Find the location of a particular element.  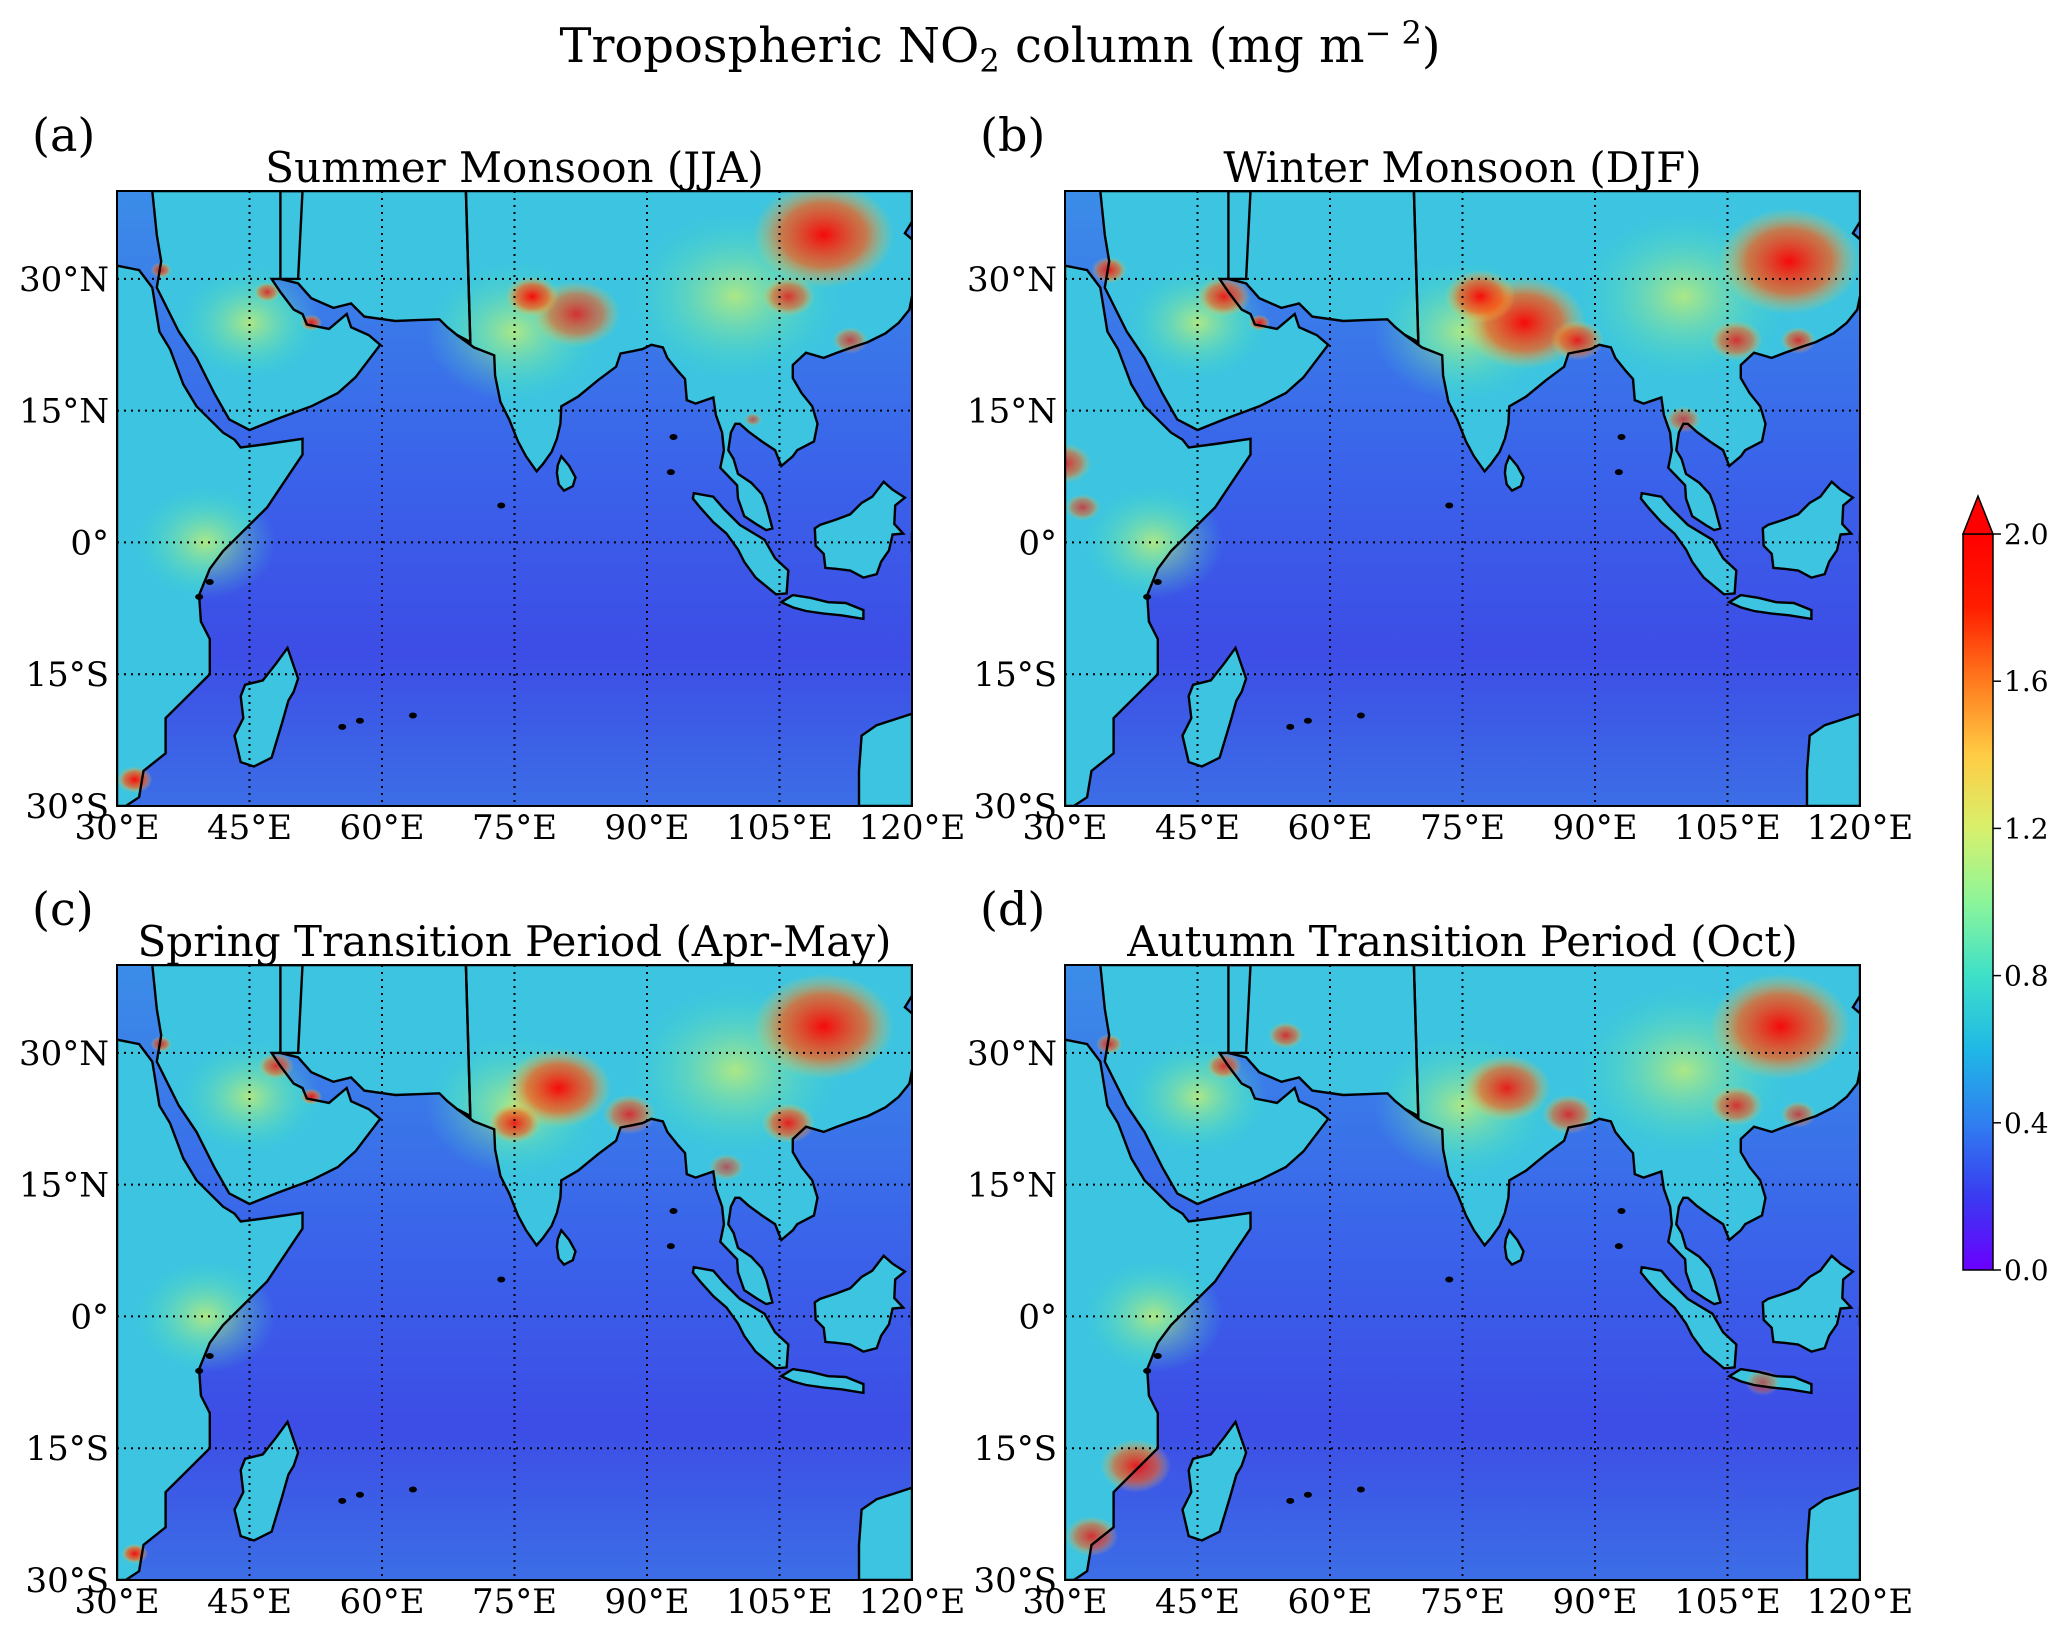

panel-c-map is located at coordinates (514, 1272).